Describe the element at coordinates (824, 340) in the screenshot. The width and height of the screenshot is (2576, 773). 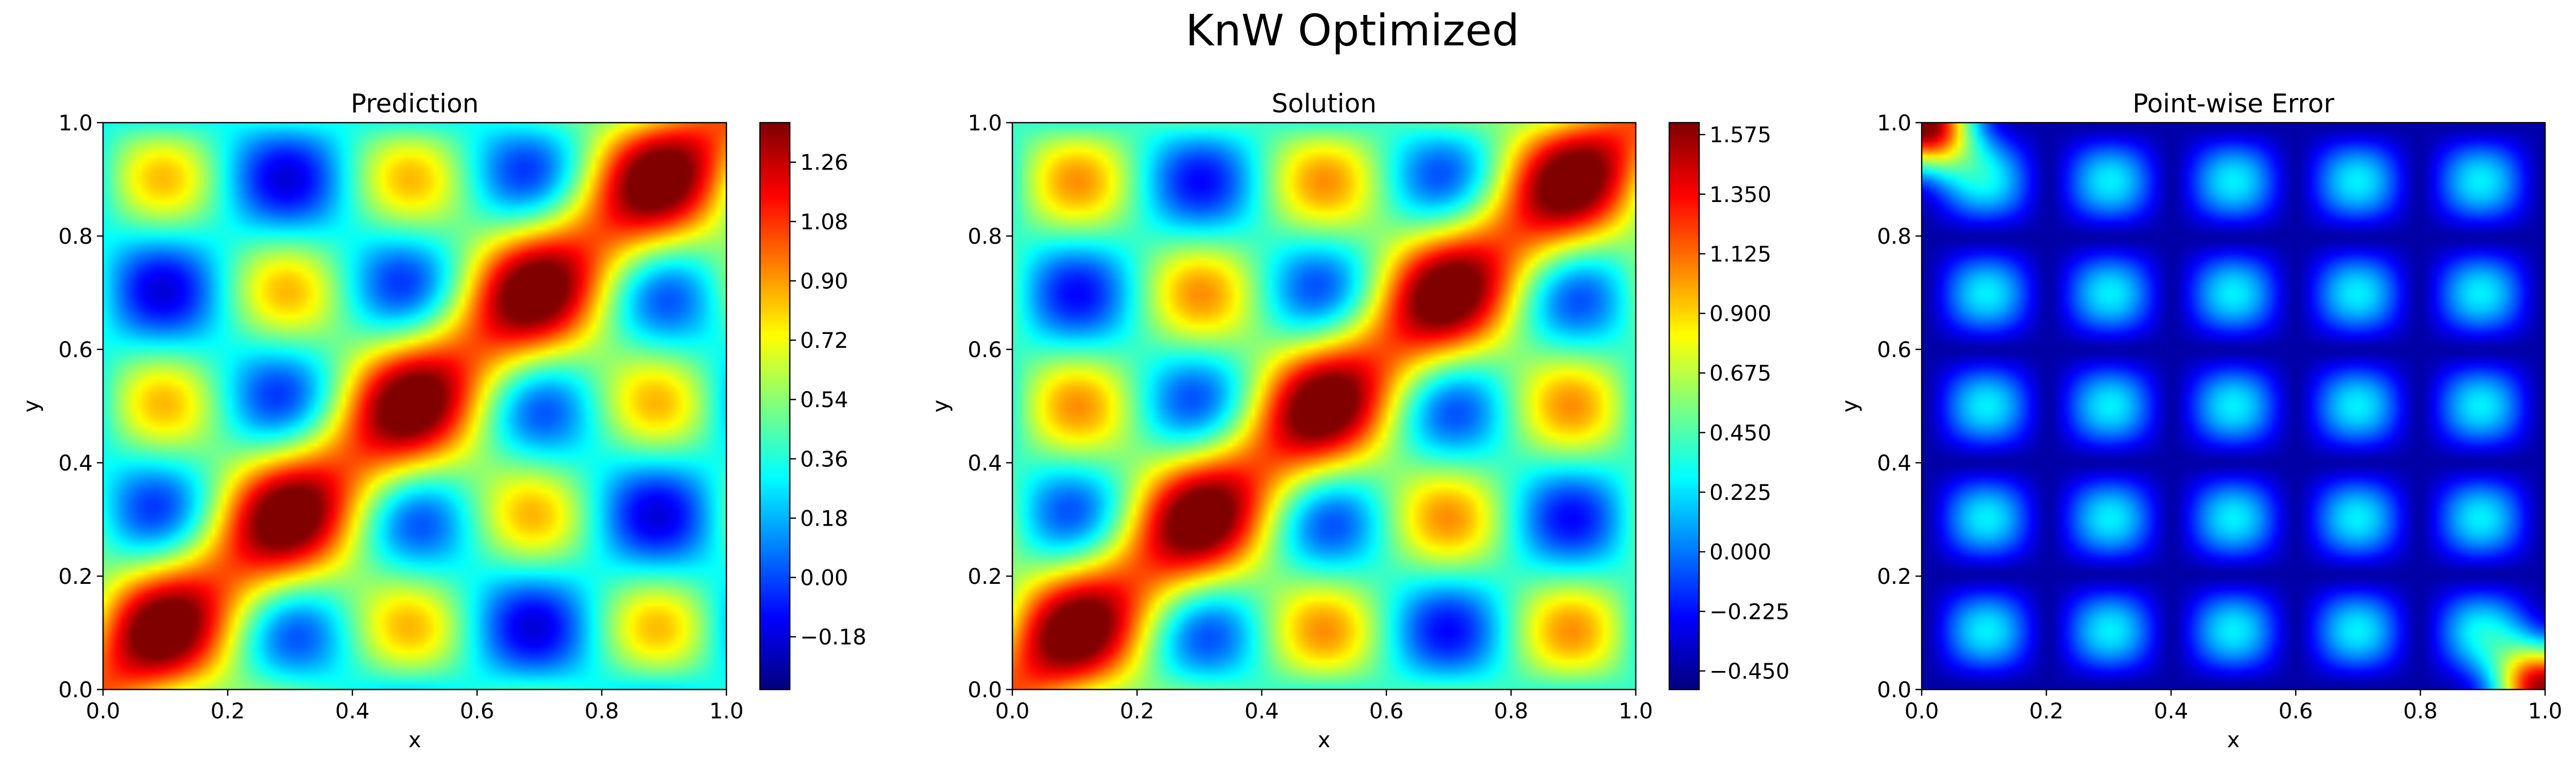
I see `colorbar-tick-label: 0.72` at that location.